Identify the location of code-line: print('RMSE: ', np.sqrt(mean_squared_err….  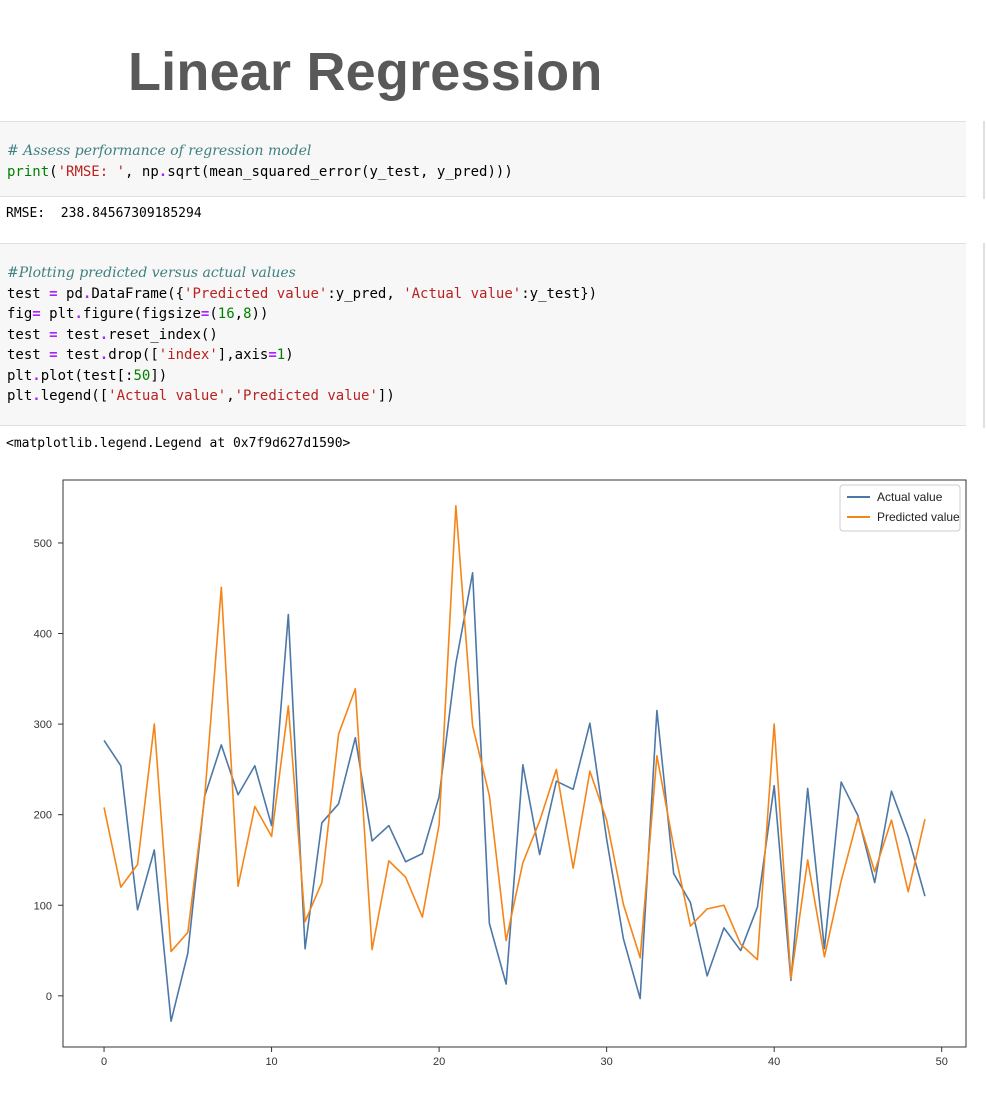
(486, 172).